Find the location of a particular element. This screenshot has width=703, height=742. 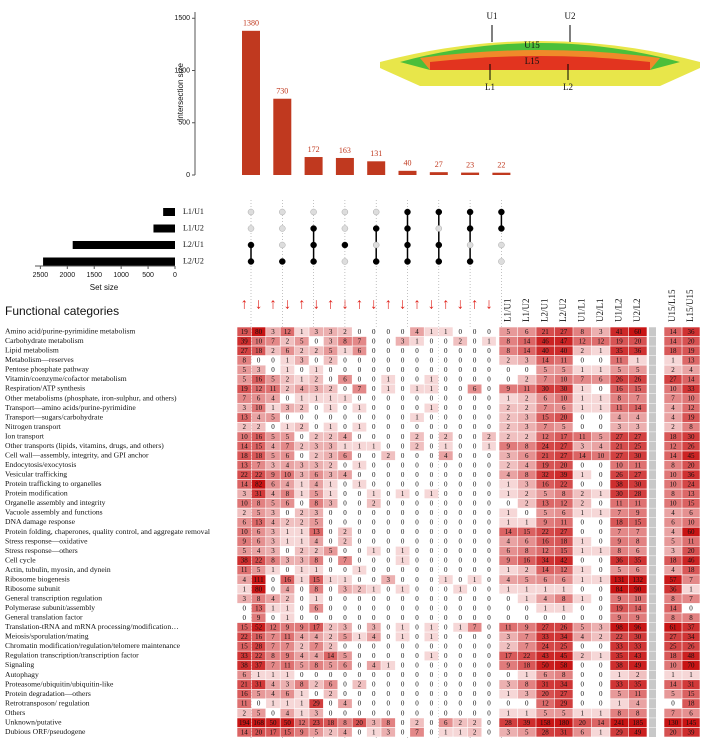

cell-value: 16 is located at coordinates (259, 437).